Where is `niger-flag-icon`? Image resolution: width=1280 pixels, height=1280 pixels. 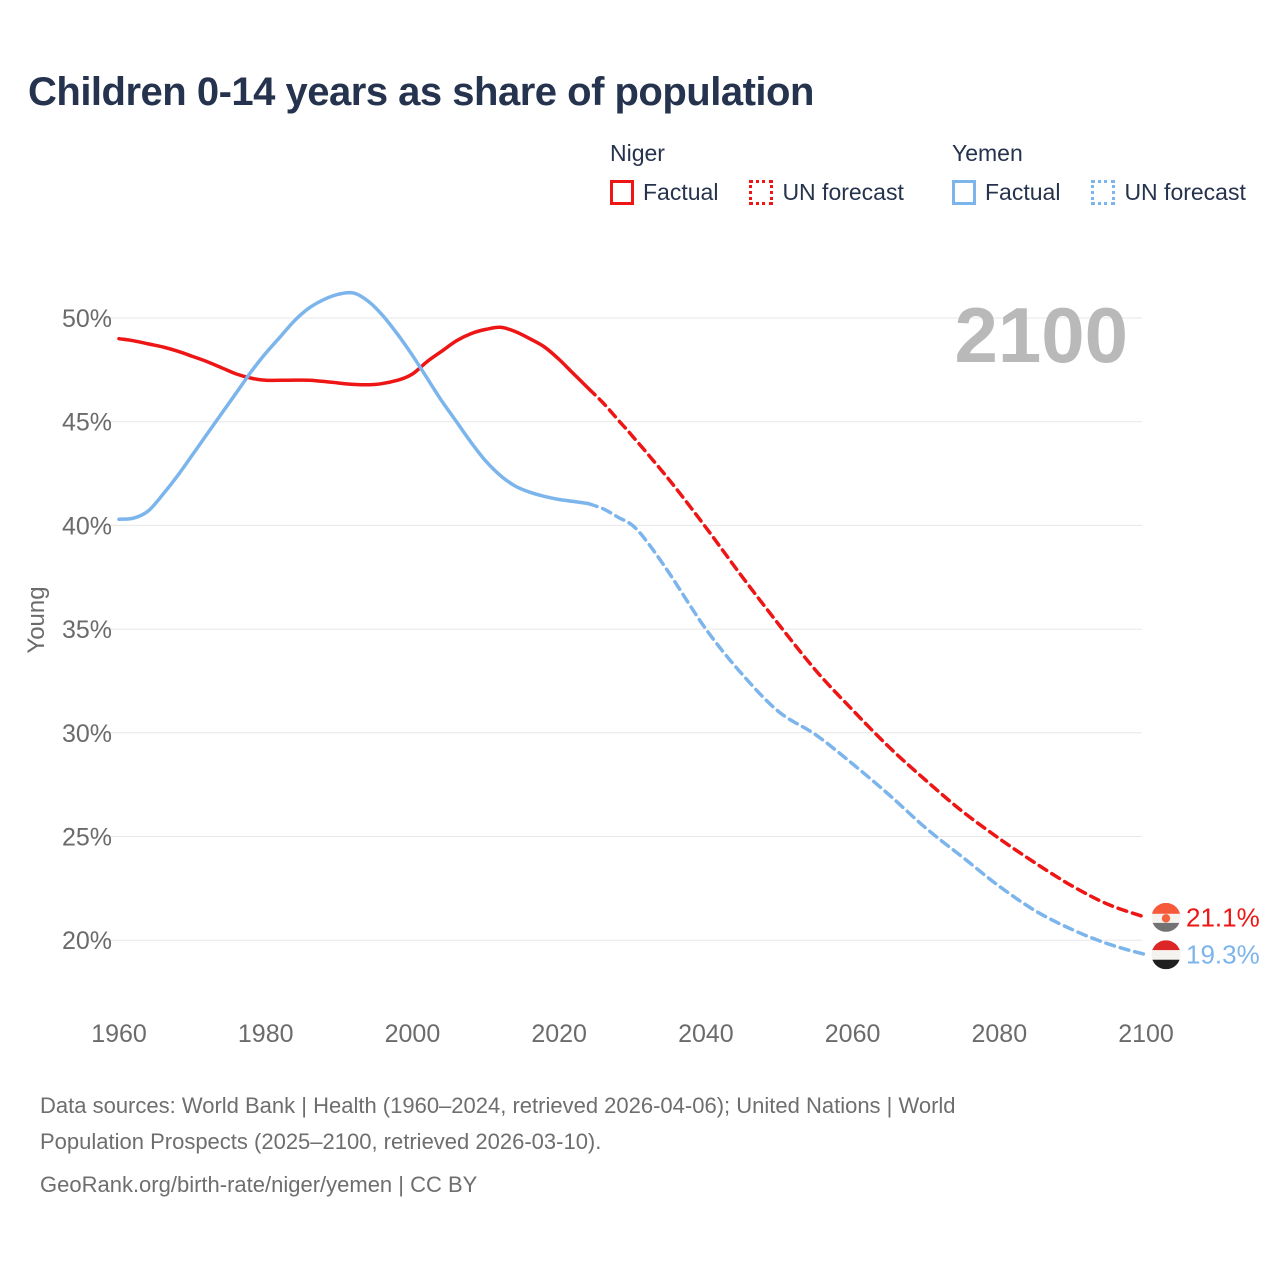
niger-flag-icon is located at coordinates (1166, 917).